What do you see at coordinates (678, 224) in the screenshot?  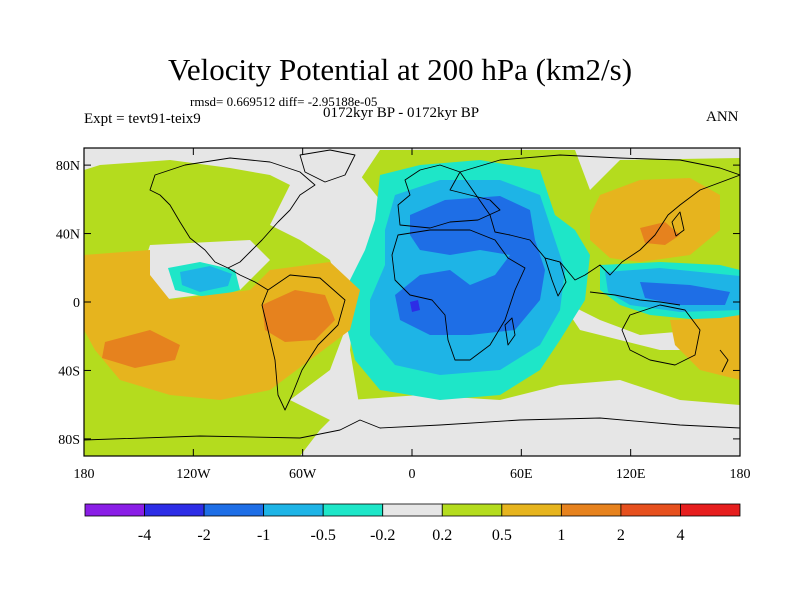 I see `coastline-japan` at bounding box center [678, 224].